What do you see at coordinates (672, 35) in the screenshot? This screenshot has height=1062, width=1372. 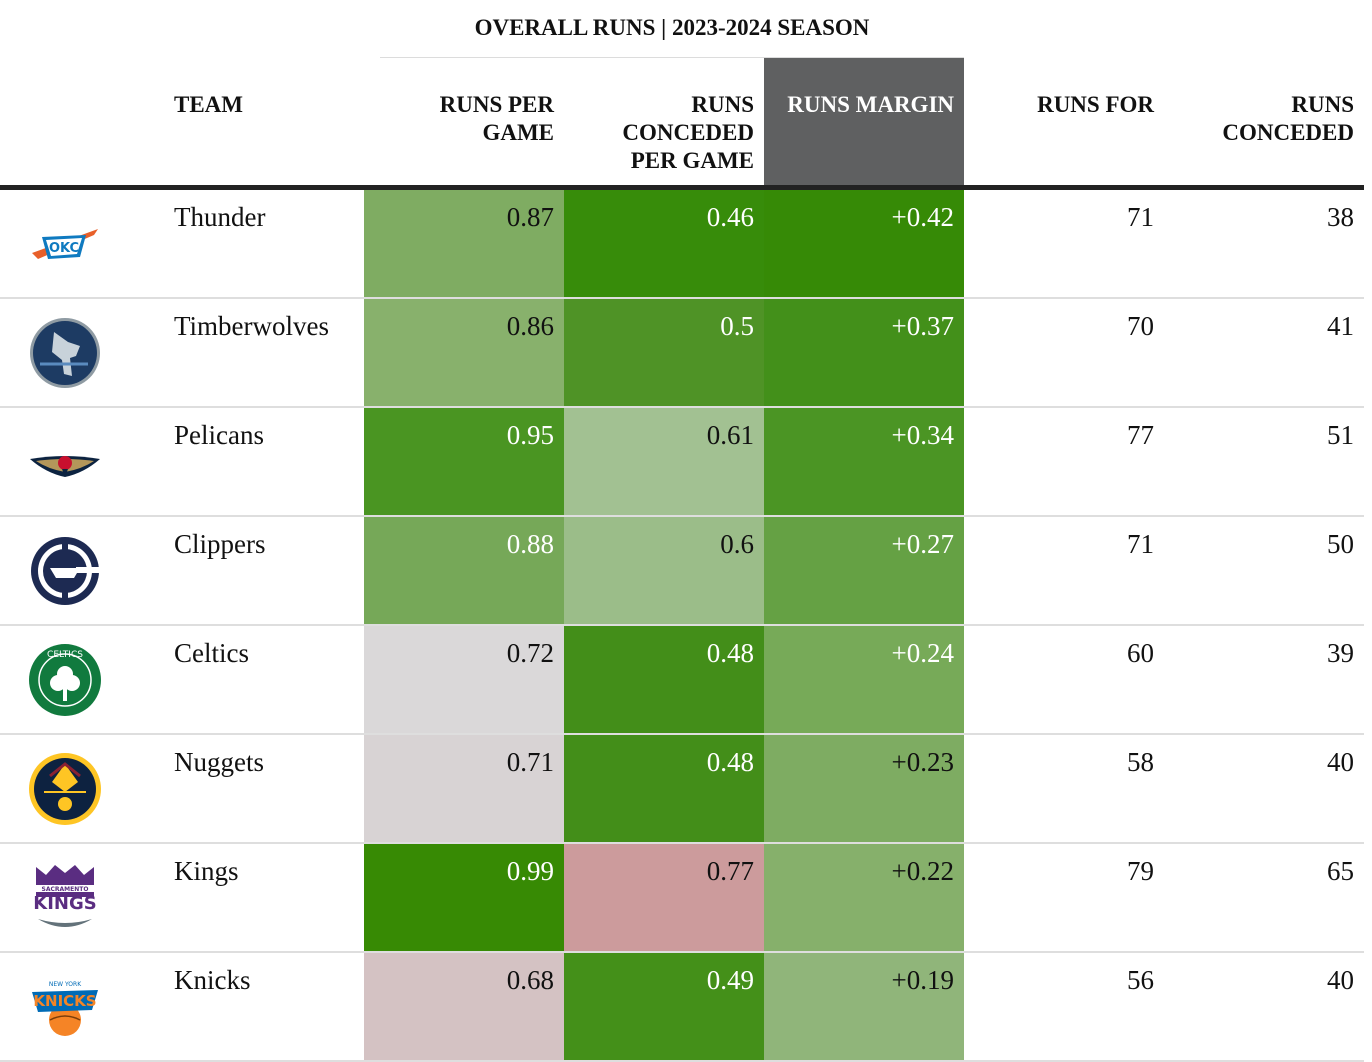 I see `table-title: OVERALL RUNS | 2023-2024 SEASON` at bounding box center [672, 35].